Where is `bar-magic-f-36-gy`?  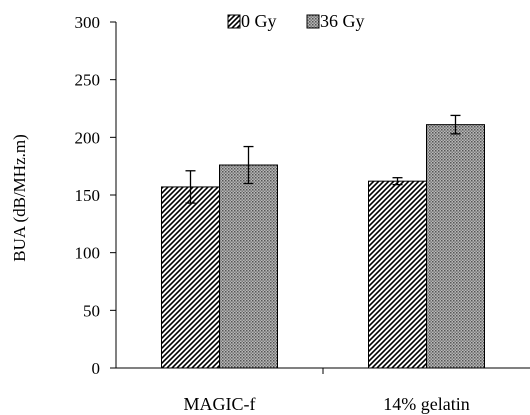
bar-magic-f-36-gy is located at coordinates (248, 266).